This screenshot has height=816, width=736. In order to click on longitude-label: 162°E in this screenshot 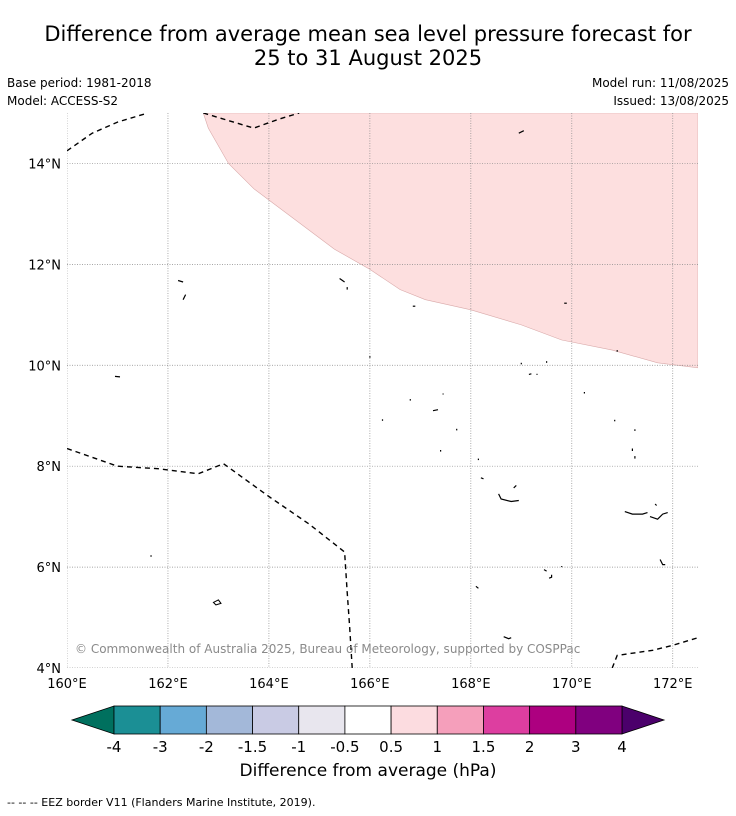, I will do `click(168, 684)`.